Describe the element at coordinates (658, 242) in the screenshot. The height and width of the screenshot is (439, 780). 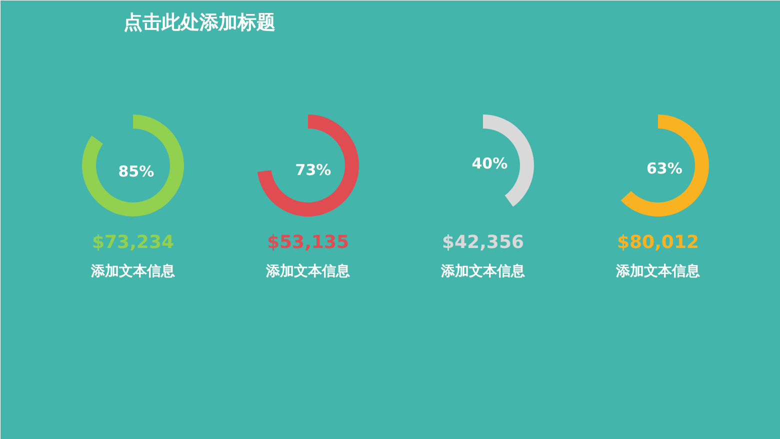
I see `text: $80,012` at that location.